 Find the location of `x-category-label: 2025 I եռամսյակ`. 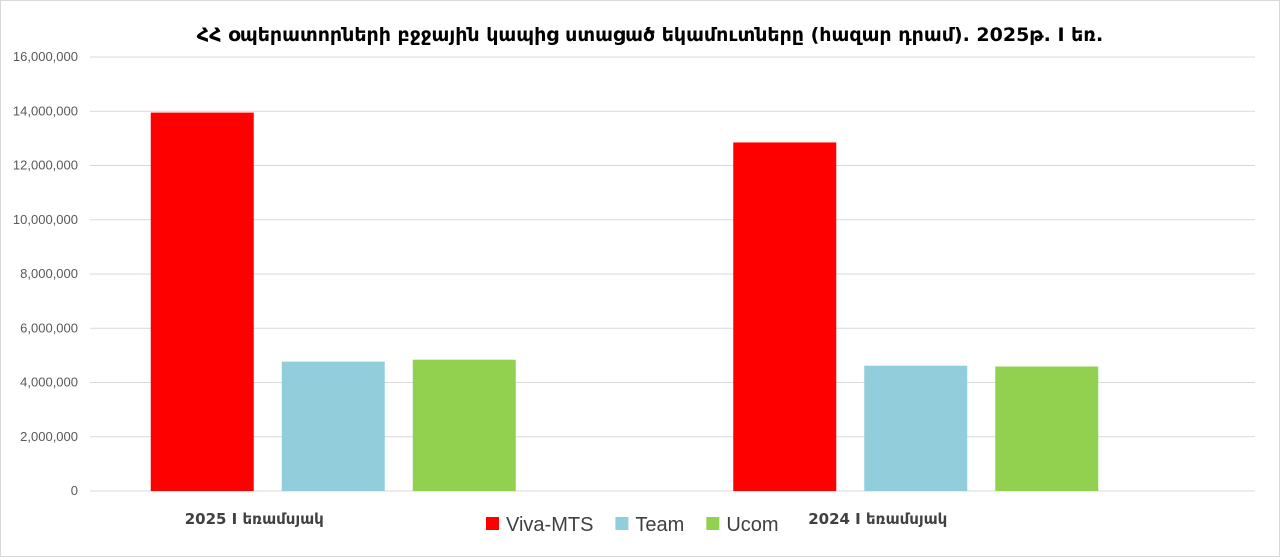

x-category-label: 2025 I եռամսյակ is located at coordinates (254, 519).